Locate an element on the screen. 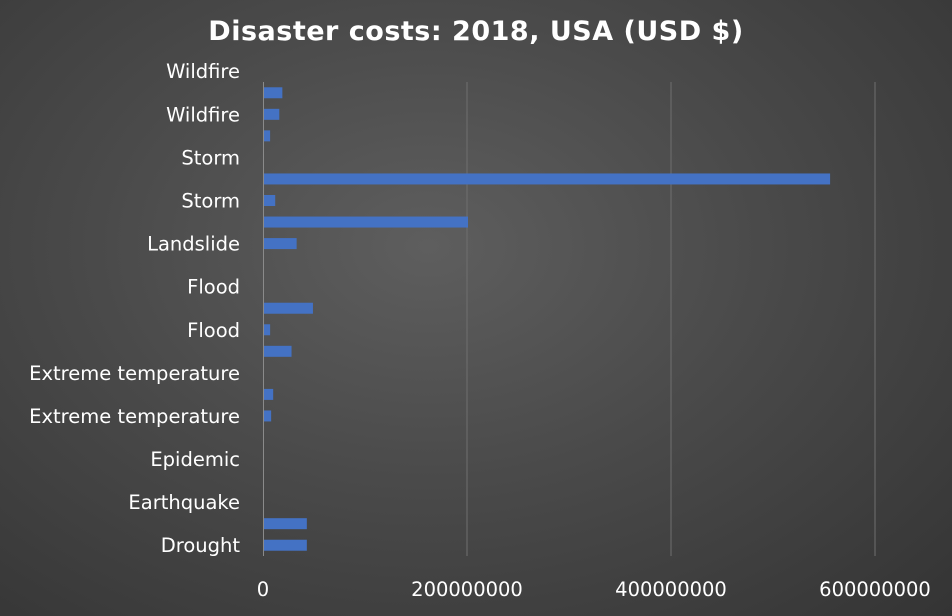 The width and height of the screenshot is (952, 616). chart-title: Disaster costs: 2018, USA (USD $) is located at coordinates (476, 31).